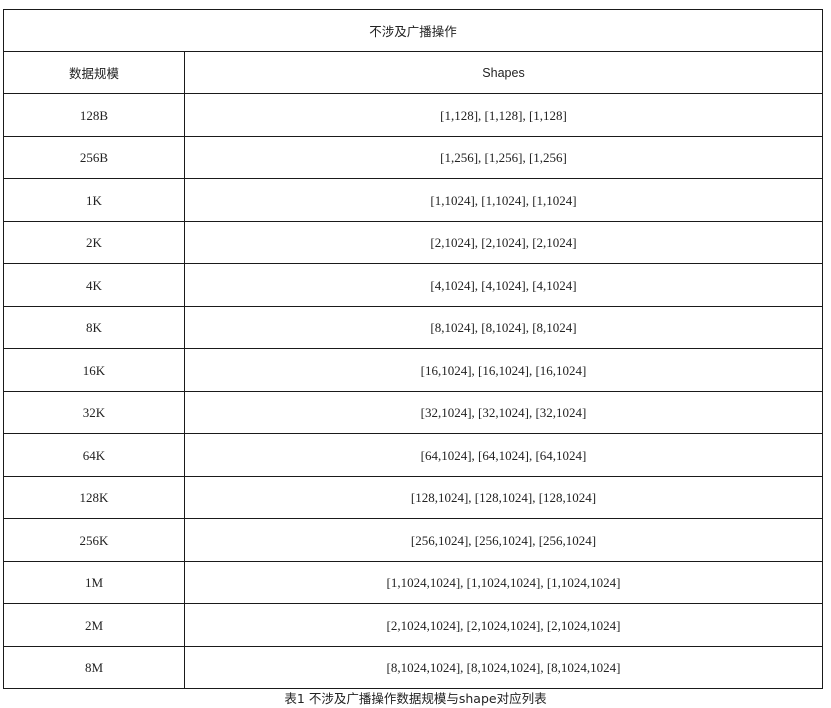 The height and width of the screenshot is (708, 831). I want to click on table-header-row: 数据规模 Shapes, so click(413, 72).